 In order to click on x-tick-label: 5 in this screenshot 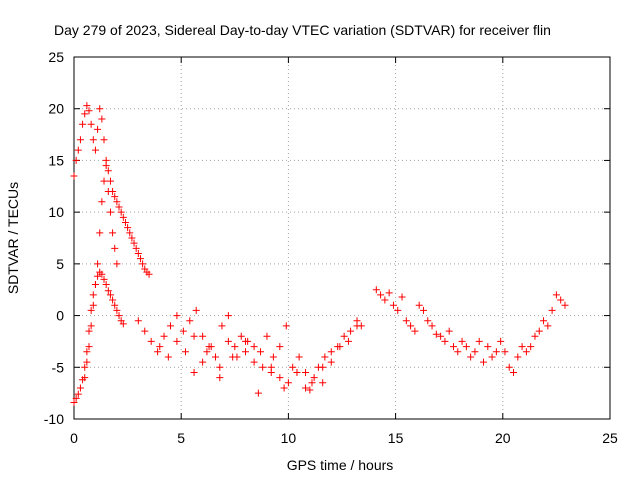, I will do `click(181, 438)`.